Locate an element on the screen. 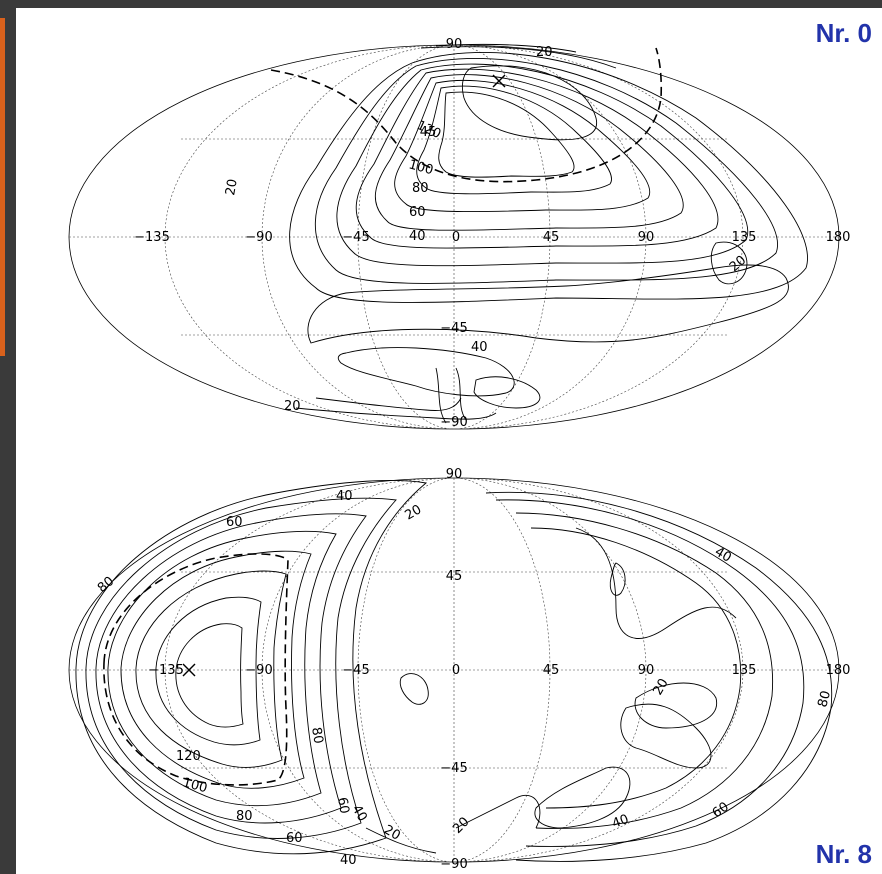  contour-label: 120 is located at coordinates (188, 756).